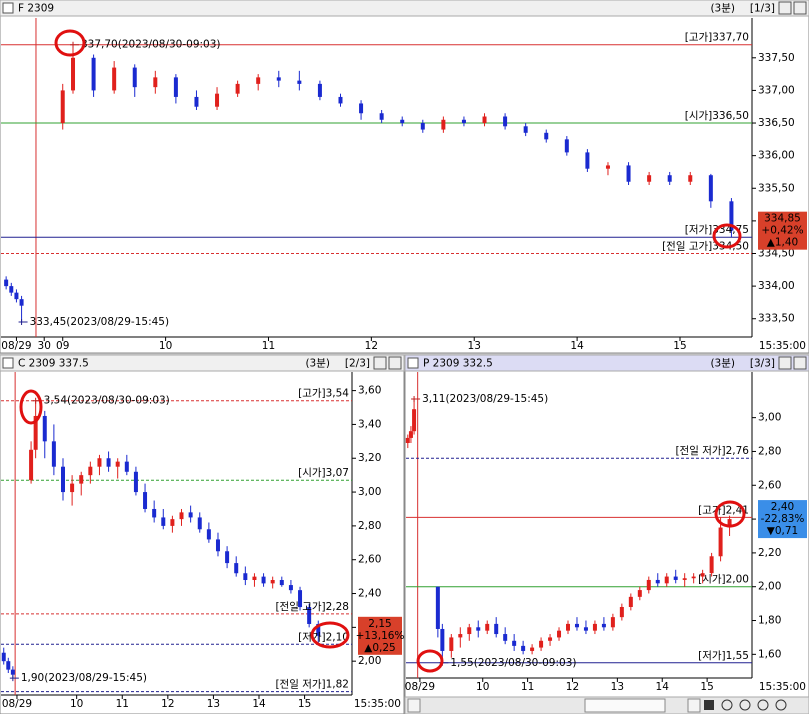  Describe the element at coordinates (705, 245) in the screenshot. I see `reference-label: [전일 고가]334,50` at that location.